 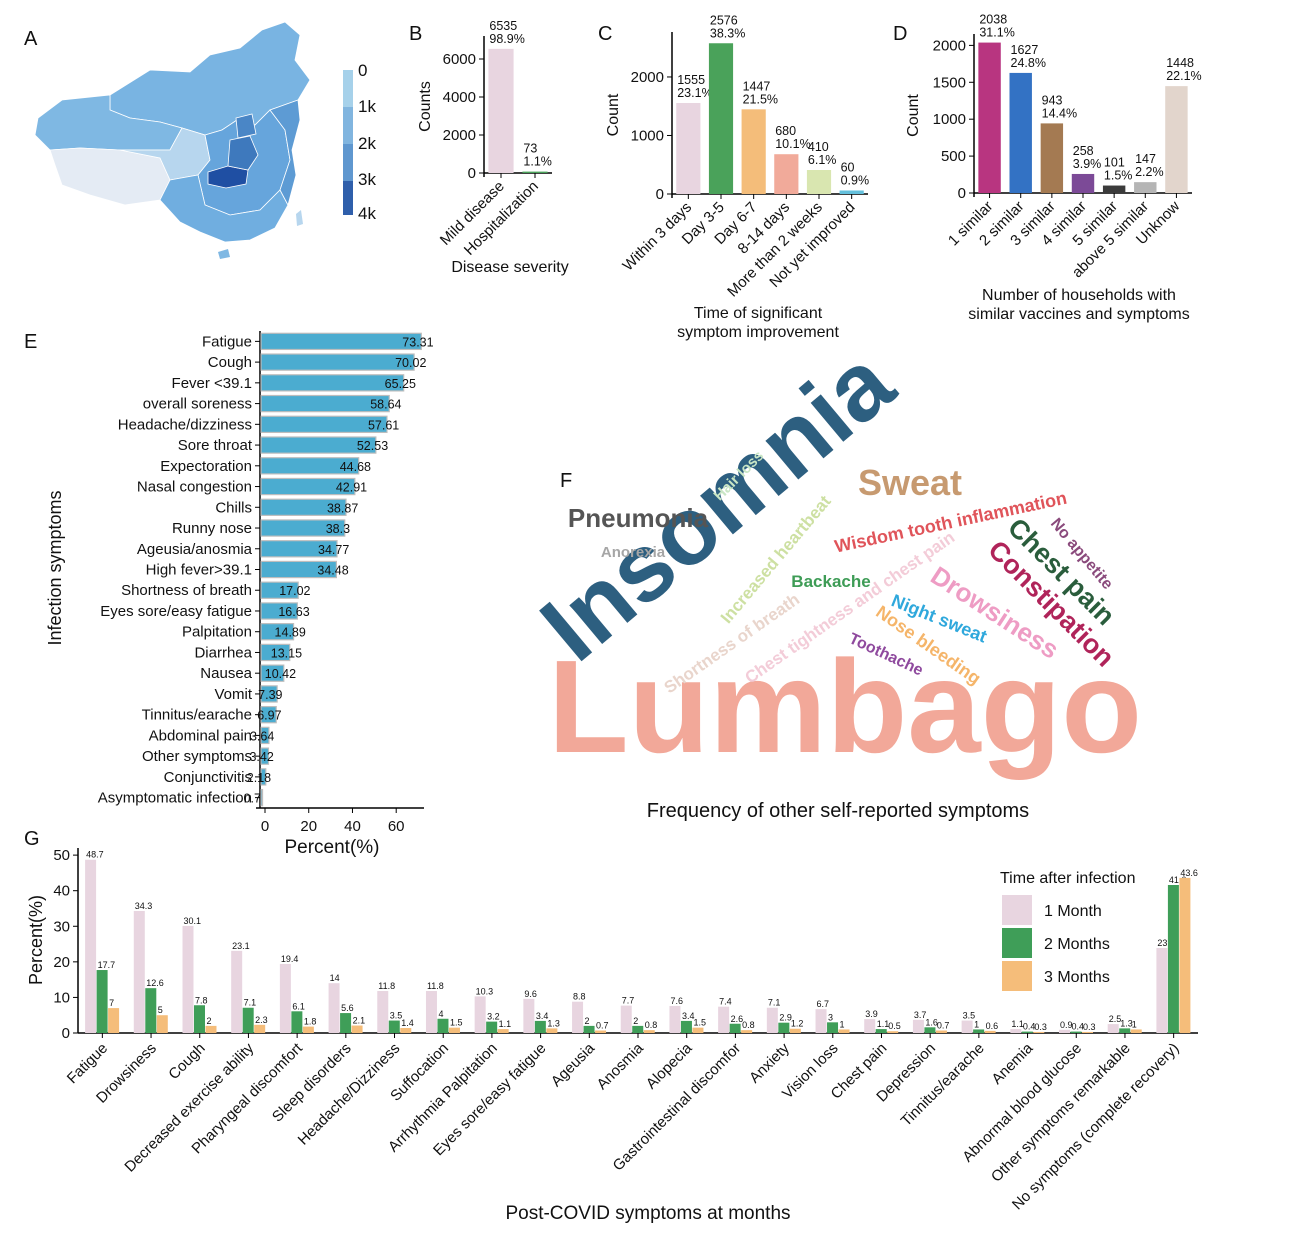 What do you see at coordinates (197, 715) in the screenshot?
I see `panel-e-ytick-label: Tinnitus/earache` at bounding box center [197, 715].